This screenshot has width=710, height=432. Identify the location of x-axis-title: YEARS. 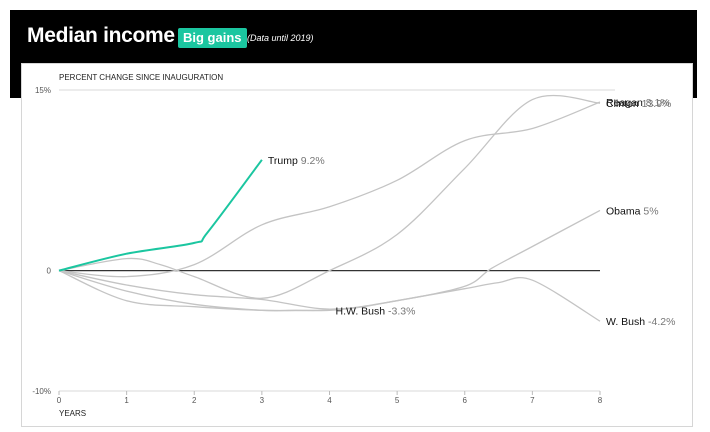
(72, 413).